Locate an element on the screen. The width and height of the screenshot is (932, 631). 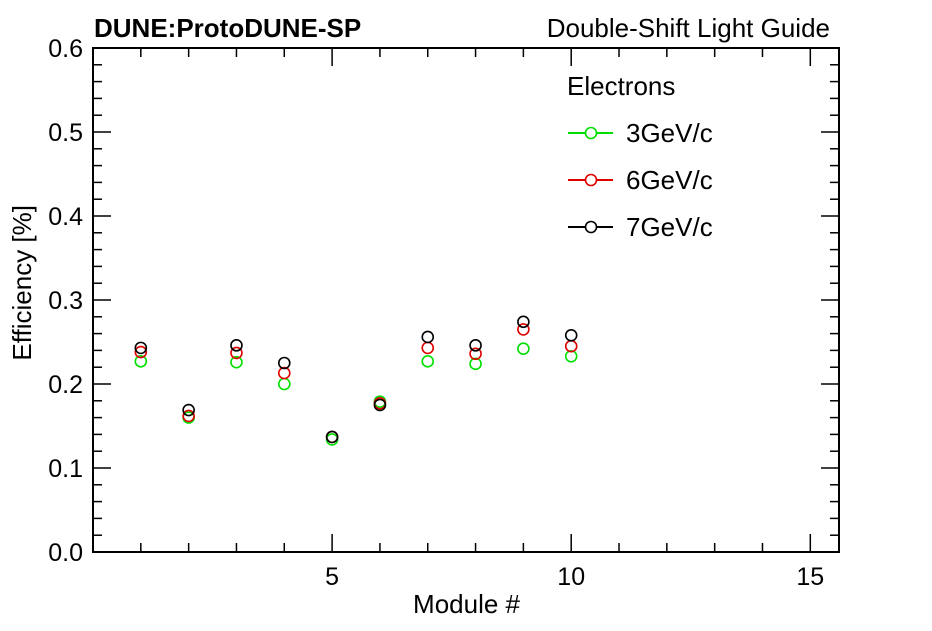
x-tick-label: 10 is located at coordinates (571, 577).